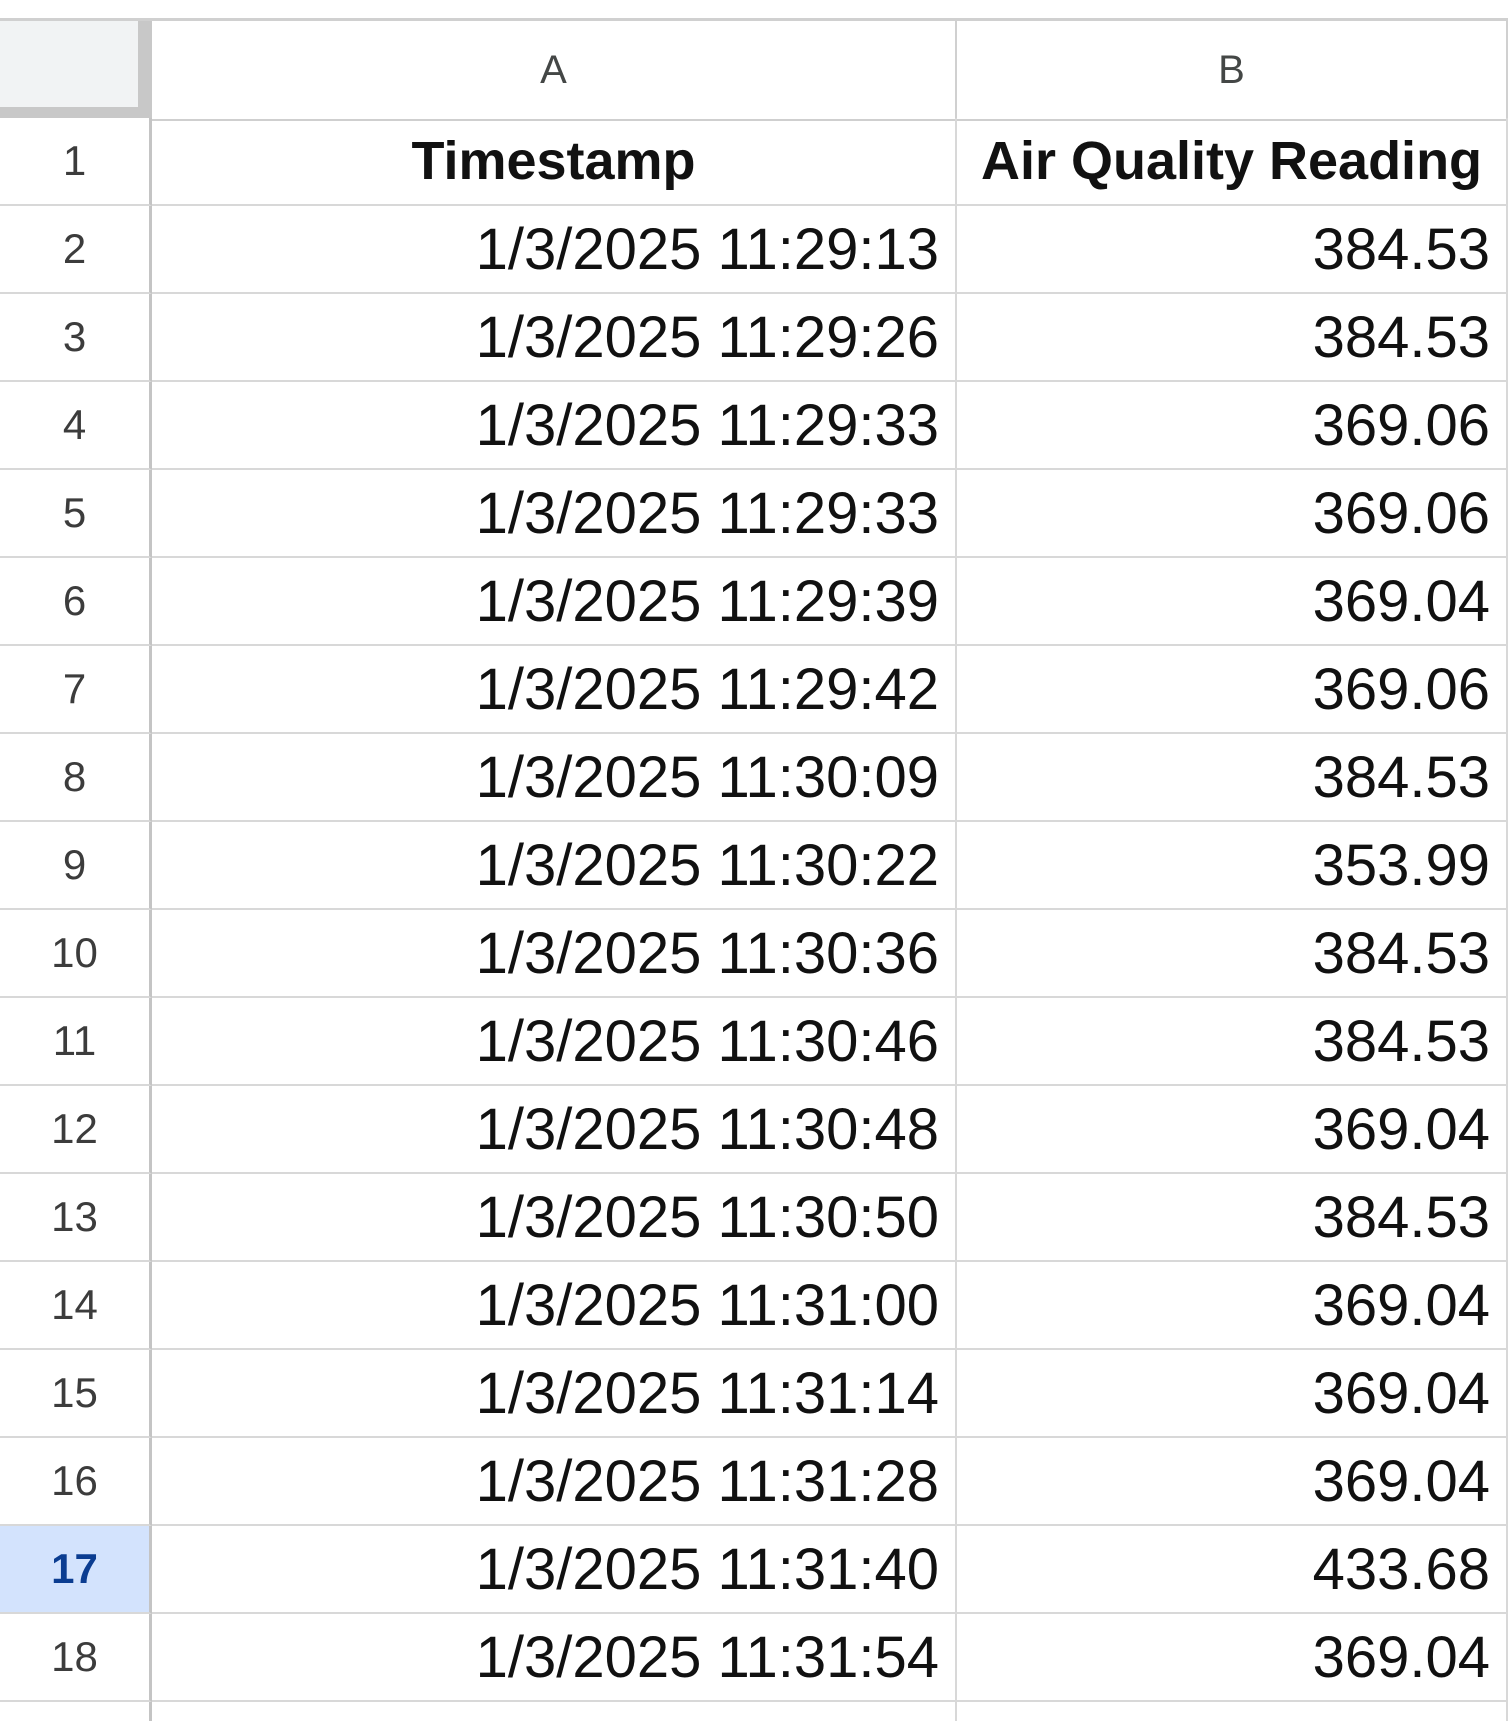 Image resolution: width=1508 pixels, height=1721 pixels. I want to click on table-row: 8 1/3/2025 11:30:09 384.53, so click(754, 778).